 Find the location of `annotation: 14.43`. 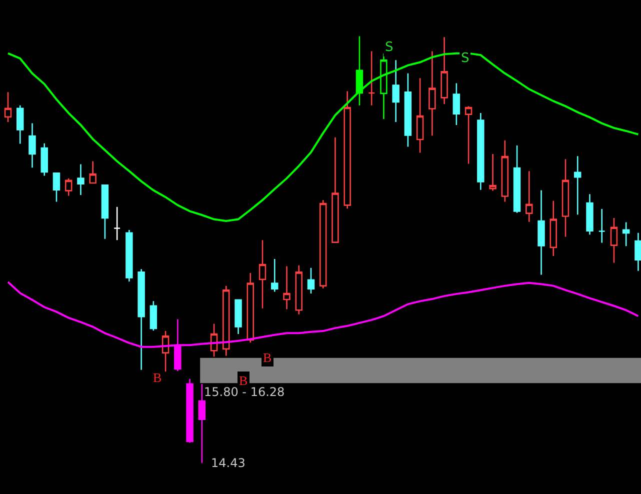

annotation: 14.43 is located at coordinates (228, 463).